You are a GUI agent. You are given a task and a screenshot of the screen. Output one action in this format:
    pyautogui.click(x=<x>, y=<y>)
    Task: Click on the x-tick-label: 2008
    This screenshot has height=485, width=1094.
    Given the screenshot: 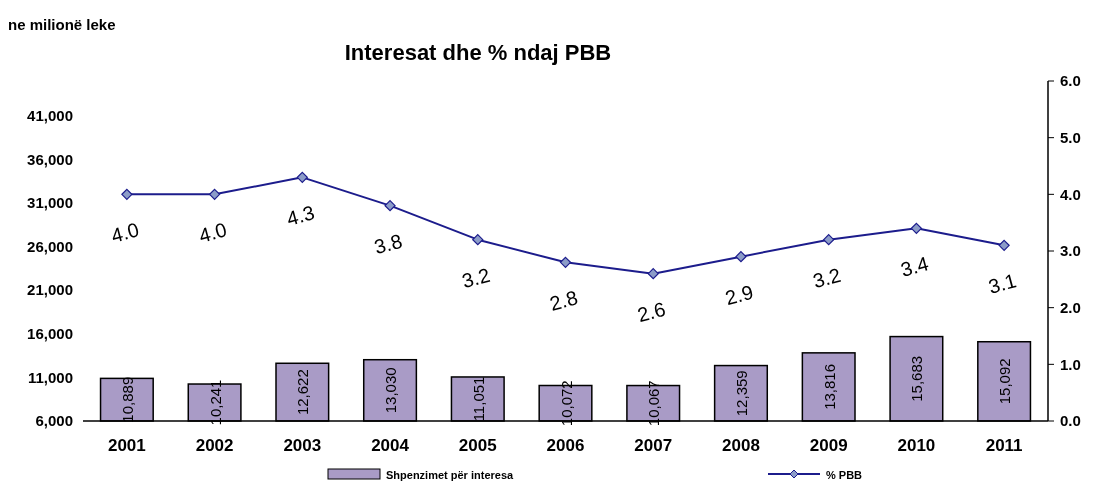 What is the action you would take?
    pyautogui.click(x=741, y=445)
    